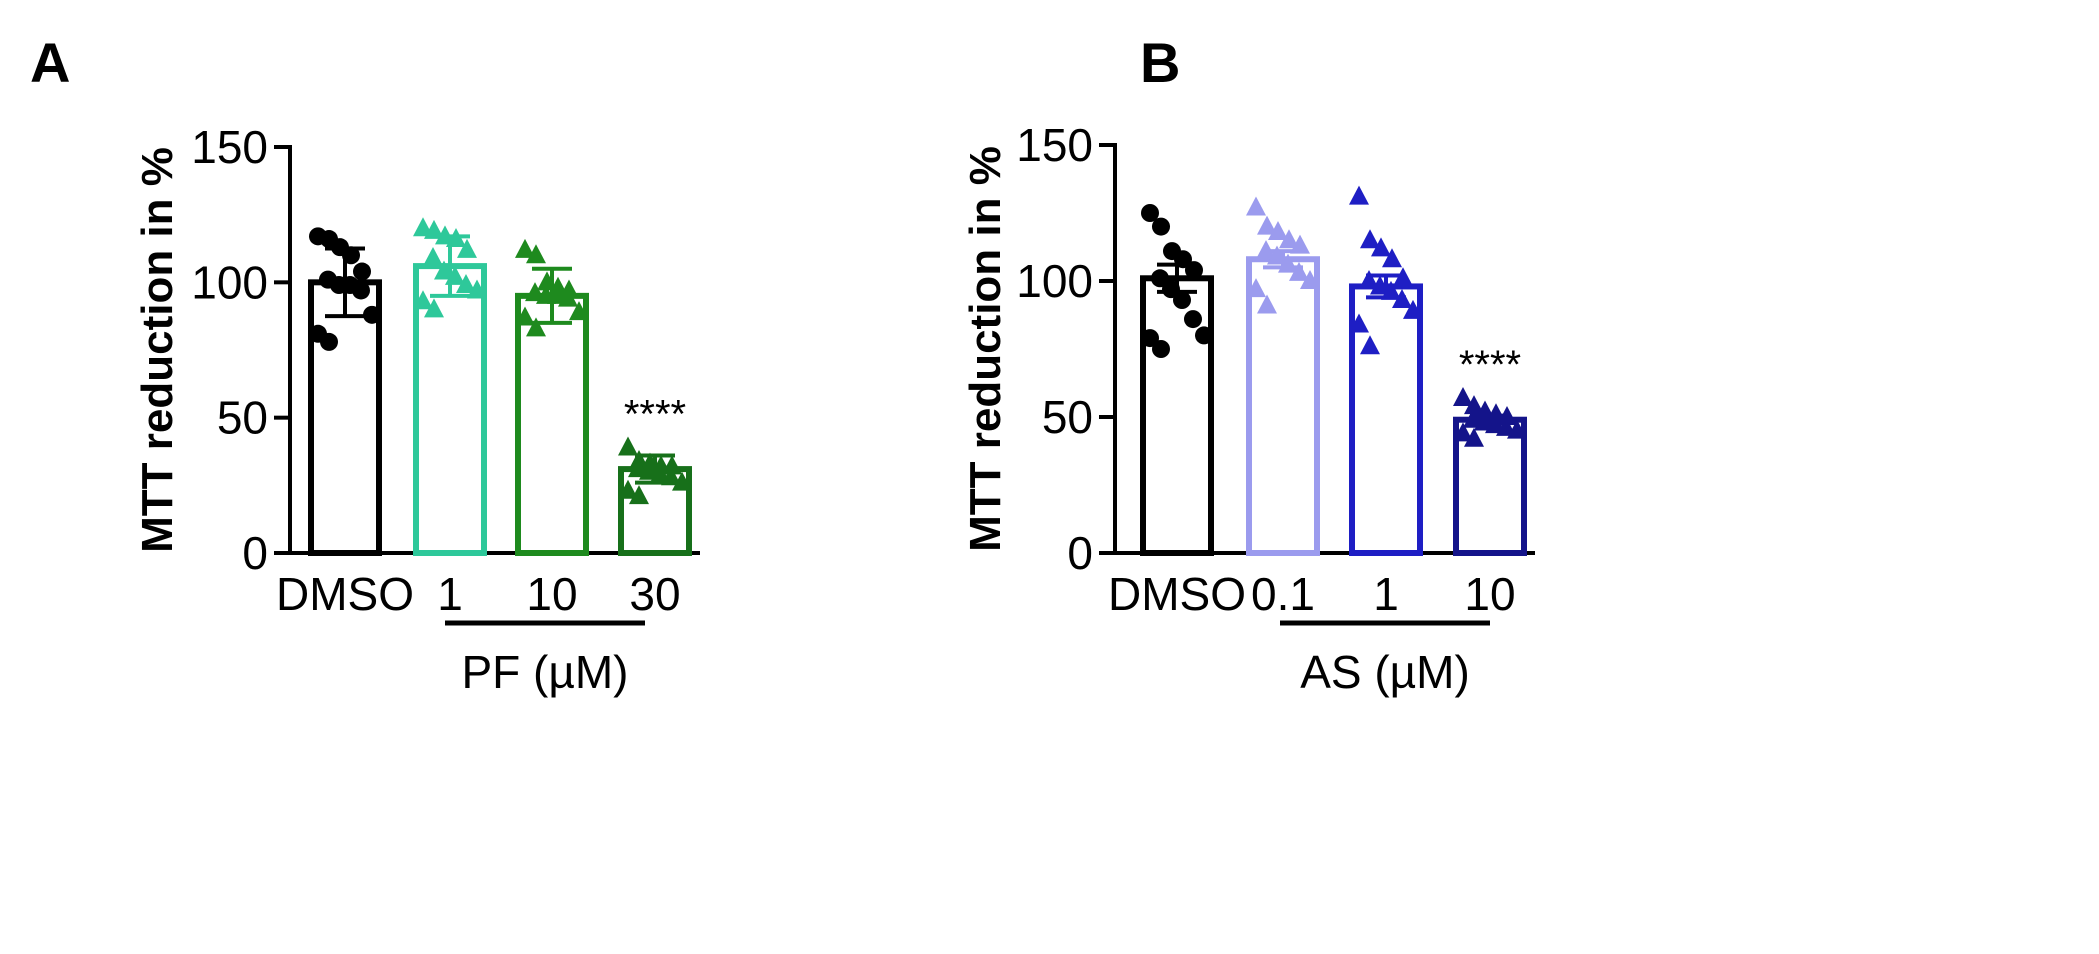 The image size is (2099, 954). I want to click on panel-label-a: A, so click(50, 62).